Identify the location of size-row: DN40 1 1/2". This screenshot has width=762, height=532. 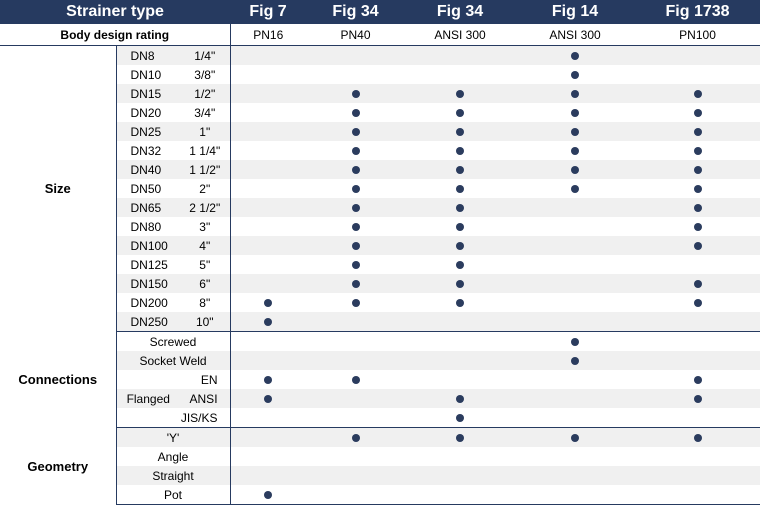
(380, 169).